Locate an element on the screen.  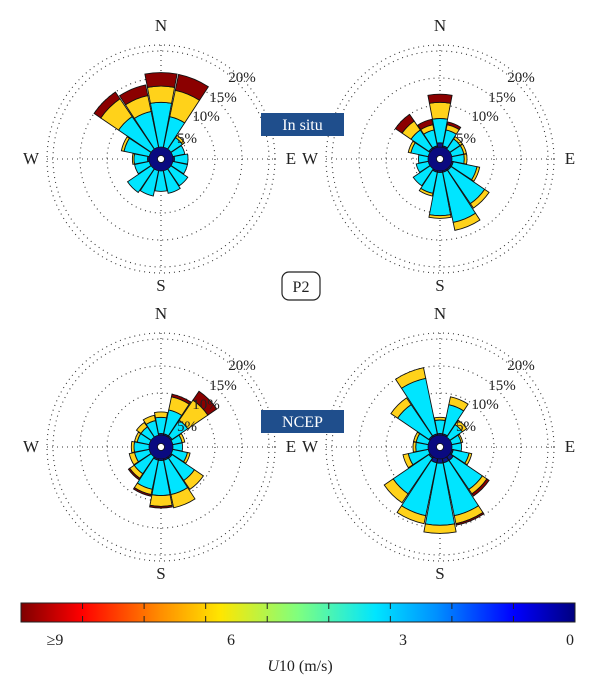
ncep-tag: NCEP is located at coordinates (302, 421).